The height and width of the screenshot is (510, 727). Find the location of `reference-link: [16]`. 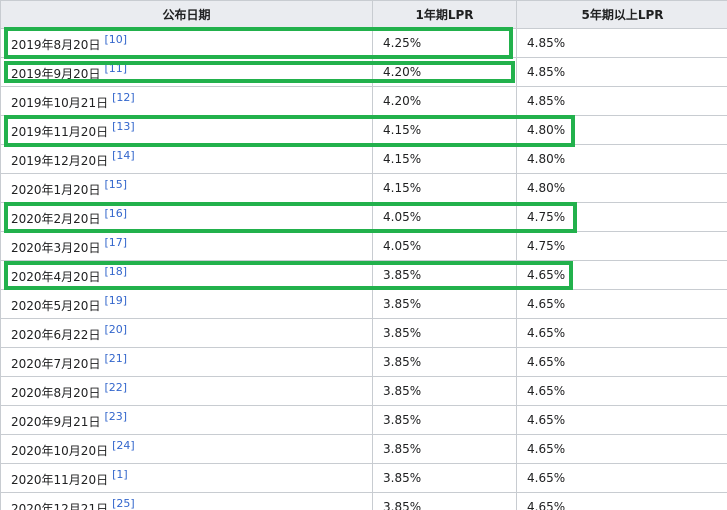

reference-link: [16] is located at coordinates (116, 213).